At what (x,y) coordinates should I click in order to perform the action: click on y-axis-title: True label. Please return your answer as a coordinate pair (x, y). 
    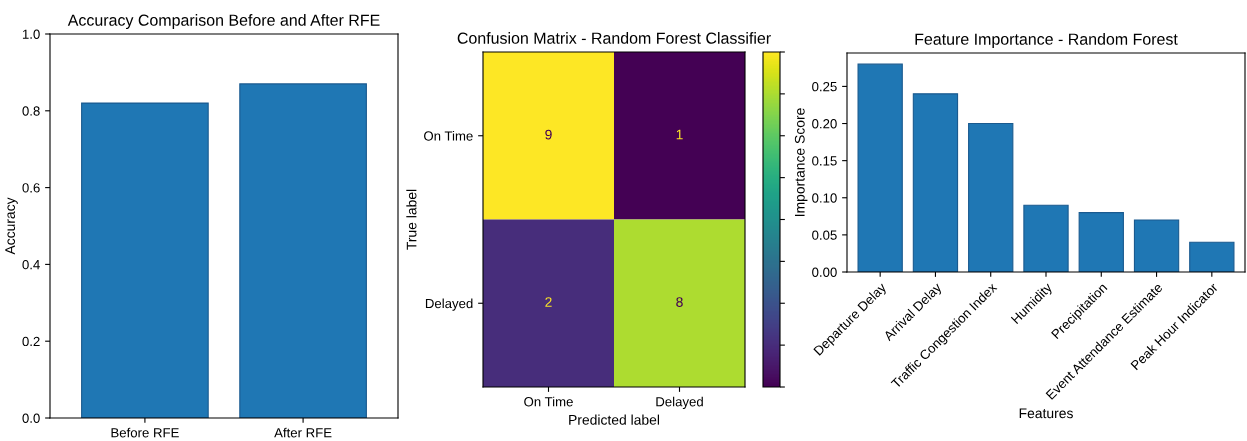
    Looking at the image, I should click on (411, 219).